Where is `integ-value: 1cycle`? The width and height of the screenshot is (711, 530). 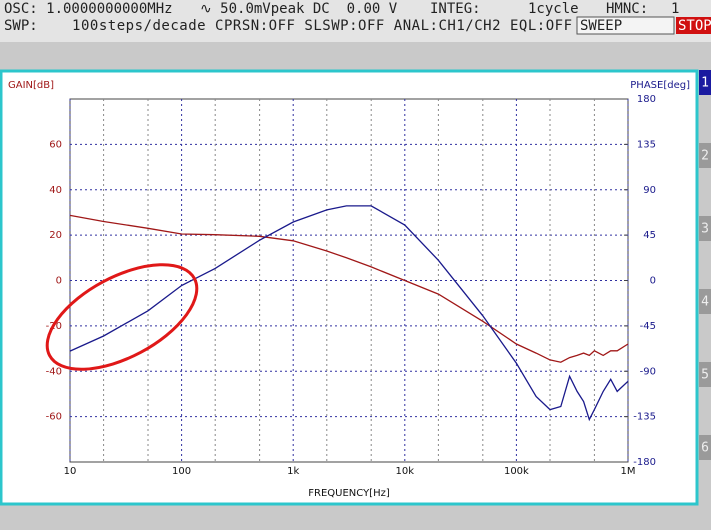 integ-value: 1cycle is located at coordinates (553, 9).